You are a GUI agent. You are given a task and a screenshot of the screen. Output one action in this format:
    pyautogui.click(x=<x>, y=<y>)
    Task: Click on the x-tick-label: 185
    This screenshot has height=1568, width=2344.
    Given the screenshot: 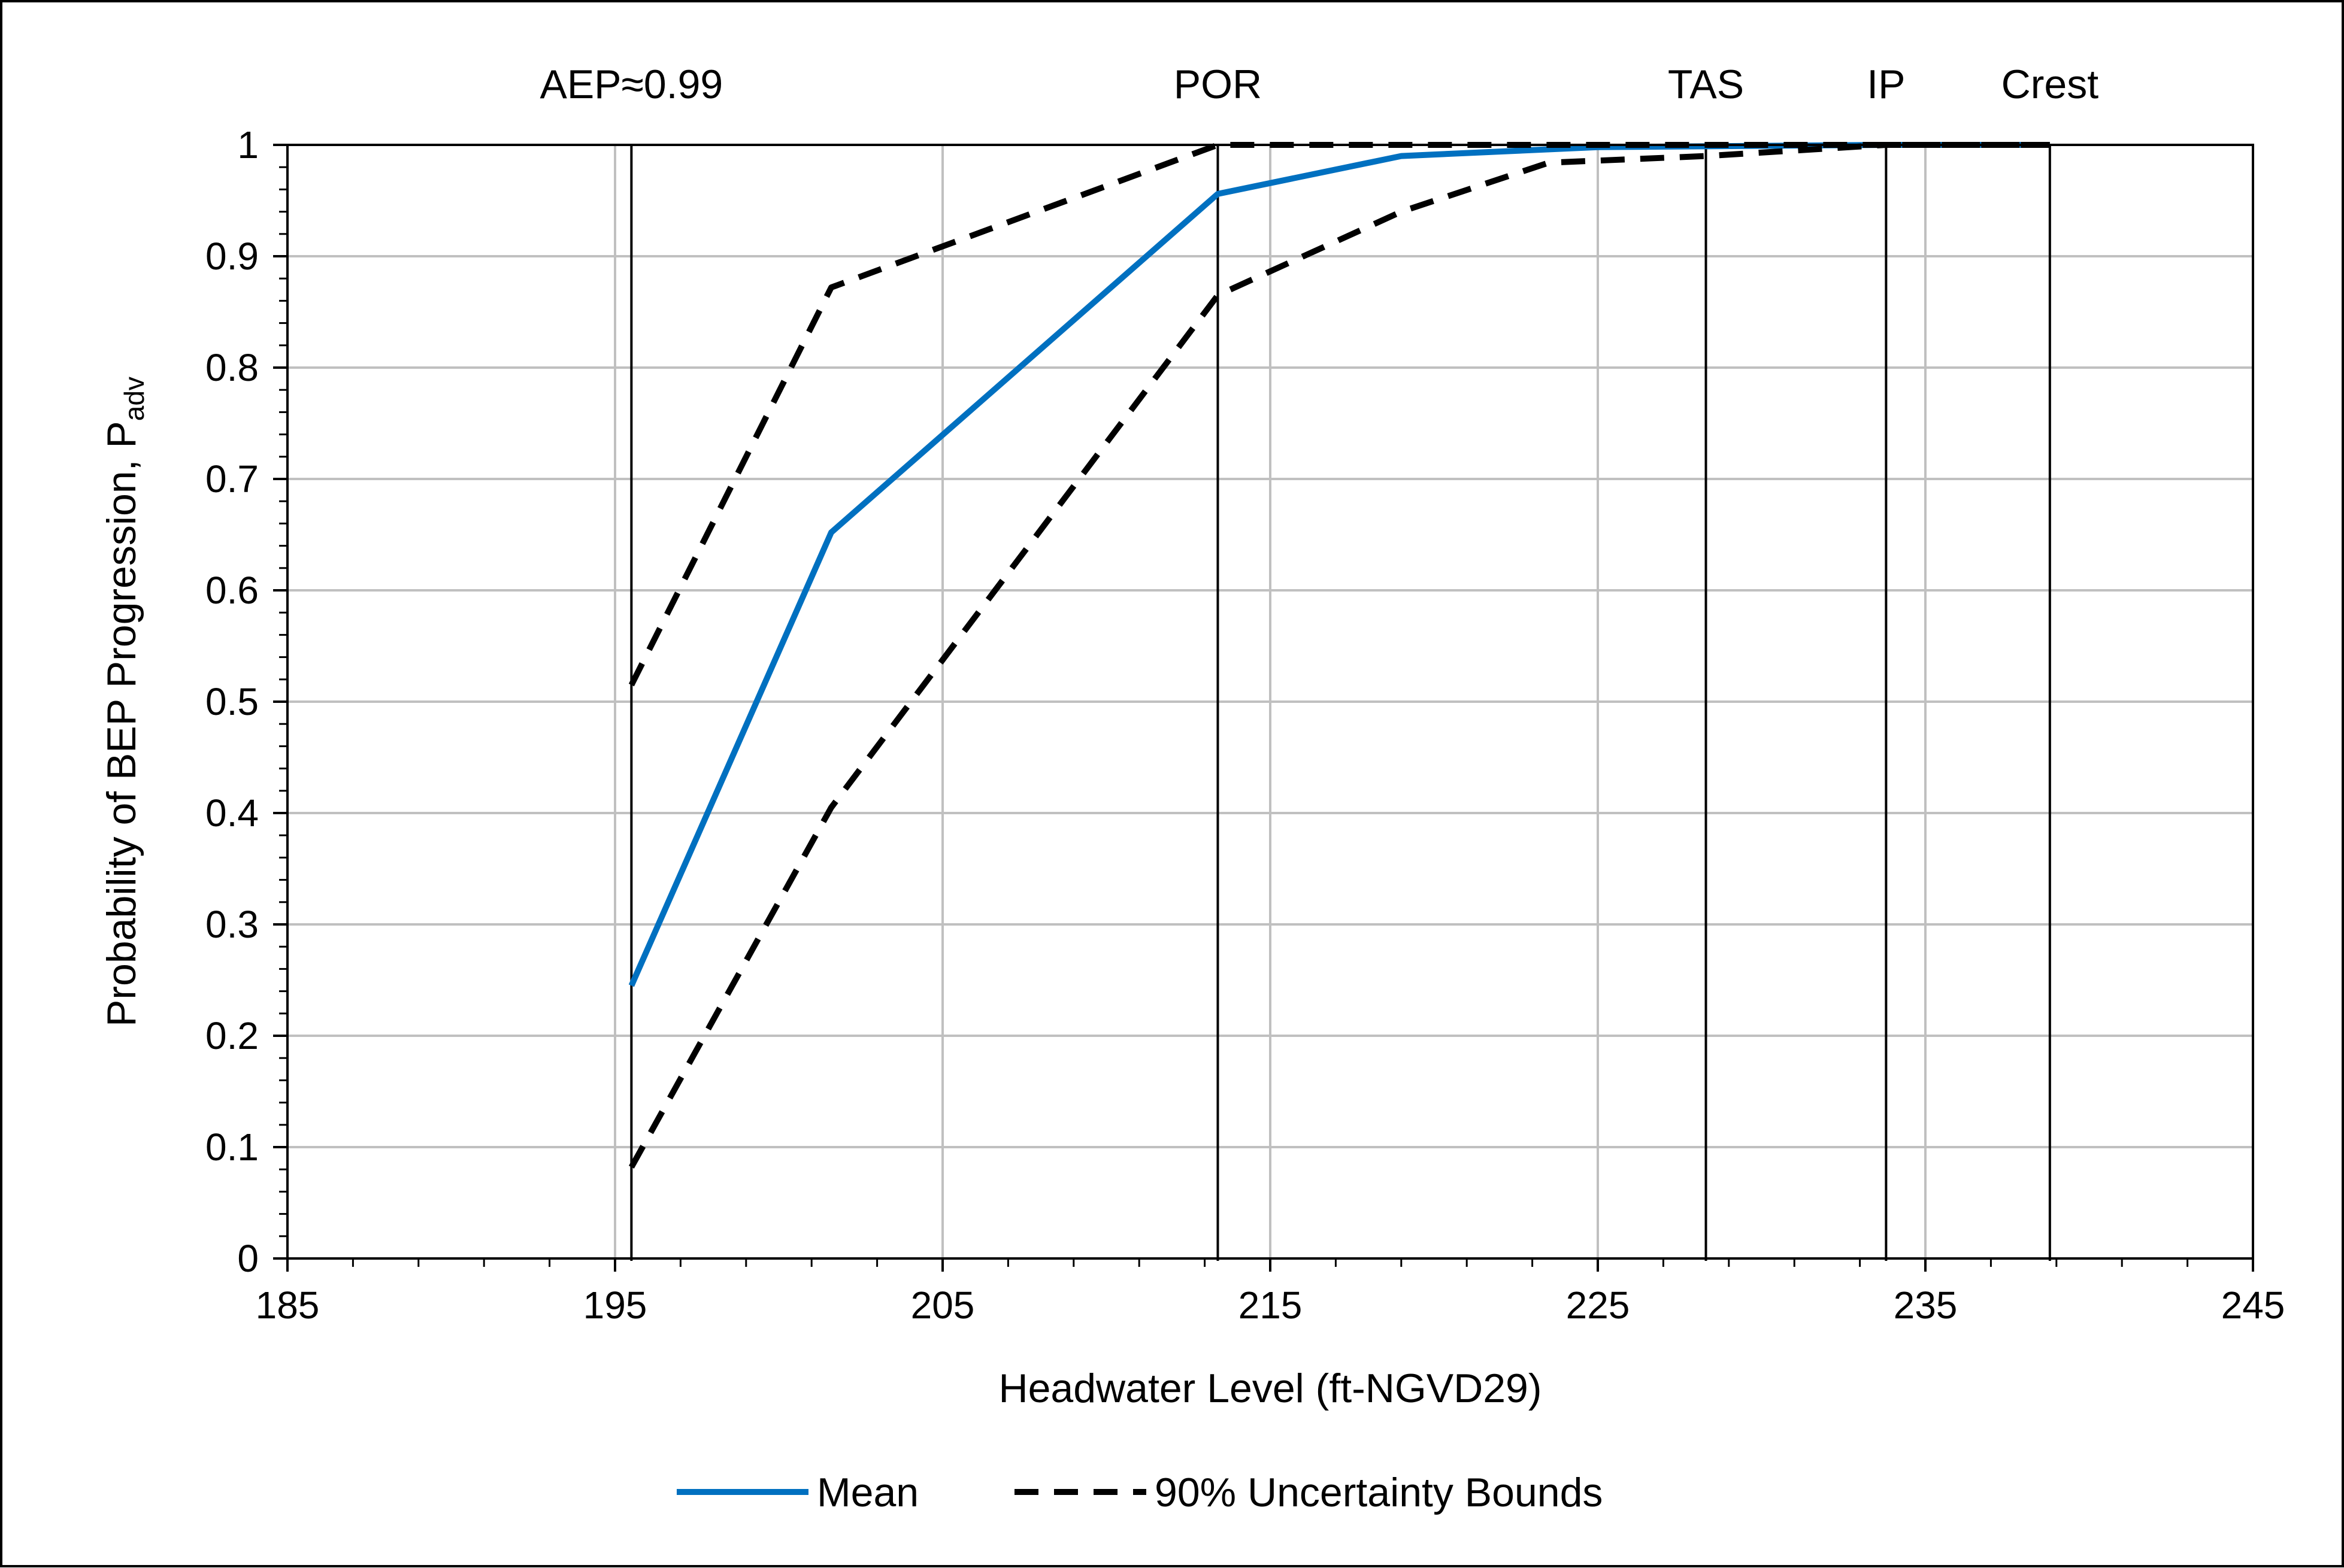 What is the action you would take?
    pyautogui.click(x=288, y=1305)
    